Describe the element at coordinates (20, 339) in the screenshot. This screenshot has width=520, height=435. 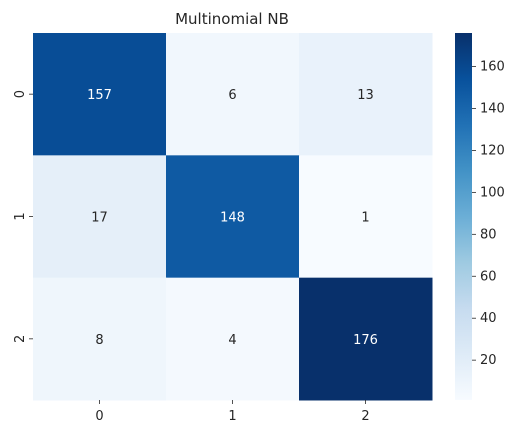
I see `y-tick-label: 2` at that location.